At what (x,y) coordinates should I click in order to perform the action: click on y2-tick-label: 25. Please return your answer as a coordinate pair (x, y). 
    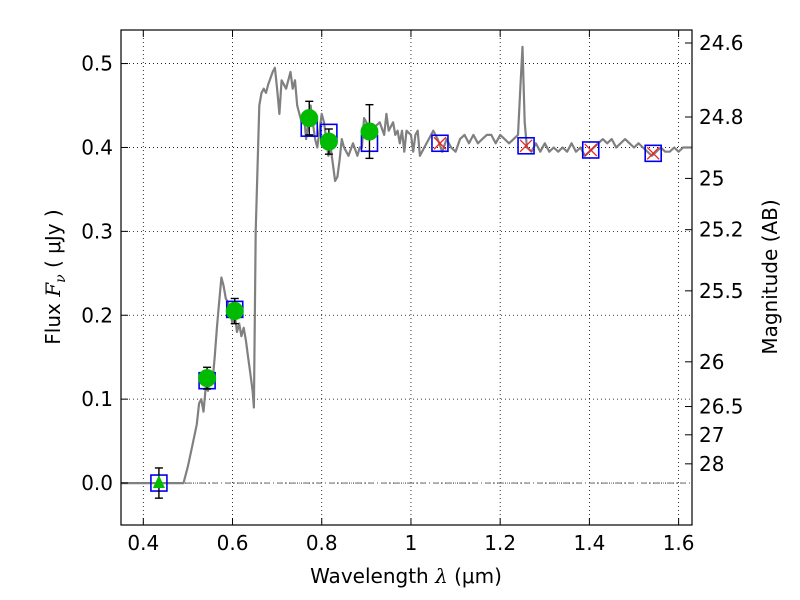
    Looking at the image, I should click on (711, 178).